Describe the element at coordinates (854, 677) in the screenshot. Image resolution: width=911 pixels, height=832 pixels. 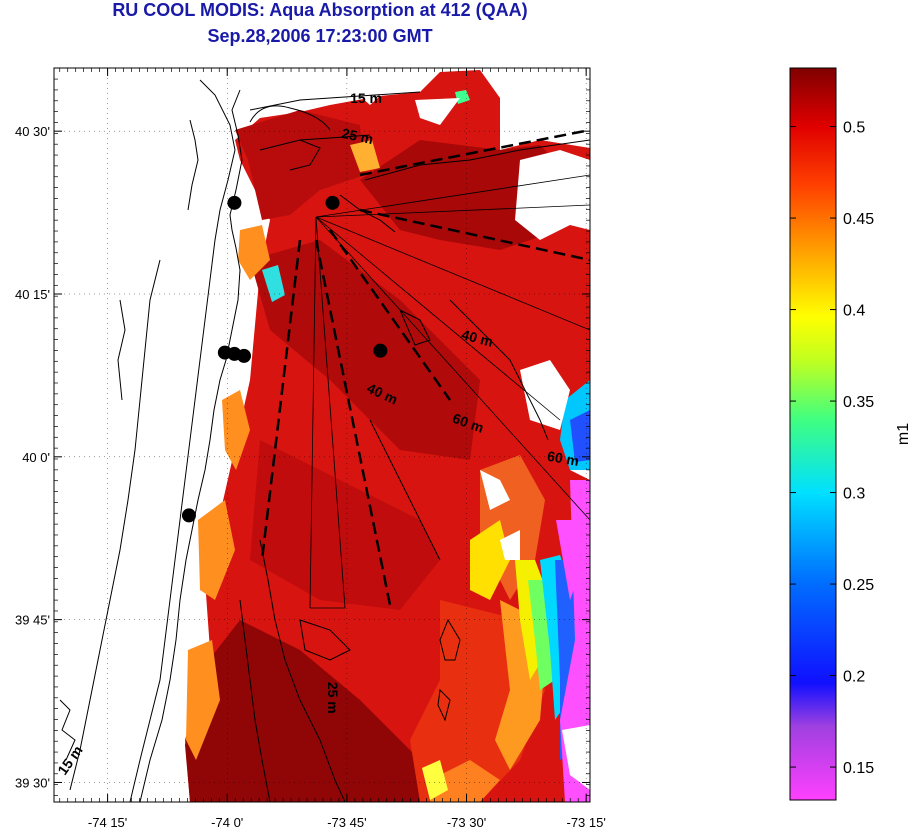
I see `colorbar-tick-label: 0.2` at that location.